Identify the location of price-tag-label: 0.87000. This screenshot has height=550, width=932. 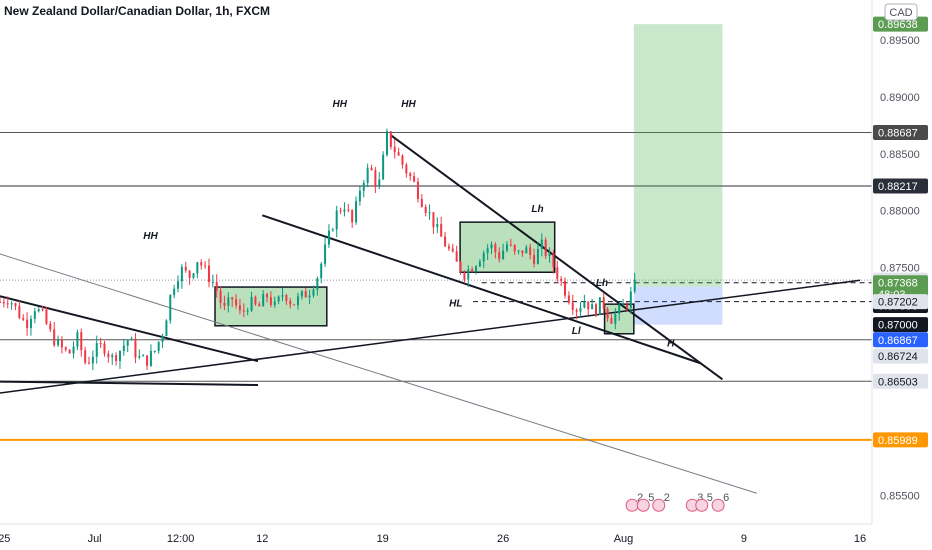
(898, 326).